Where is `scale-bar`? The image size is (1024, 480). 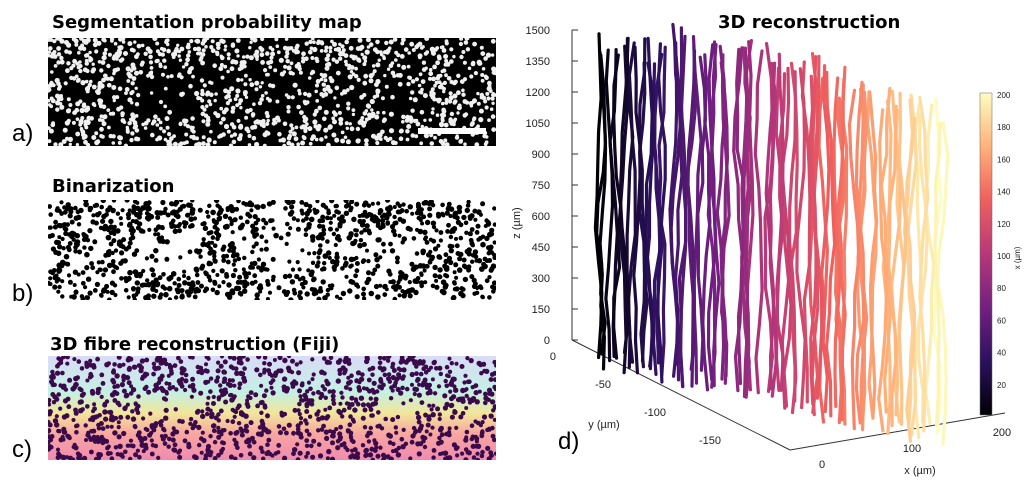 scale-bar is located at coordinates (452, 131).